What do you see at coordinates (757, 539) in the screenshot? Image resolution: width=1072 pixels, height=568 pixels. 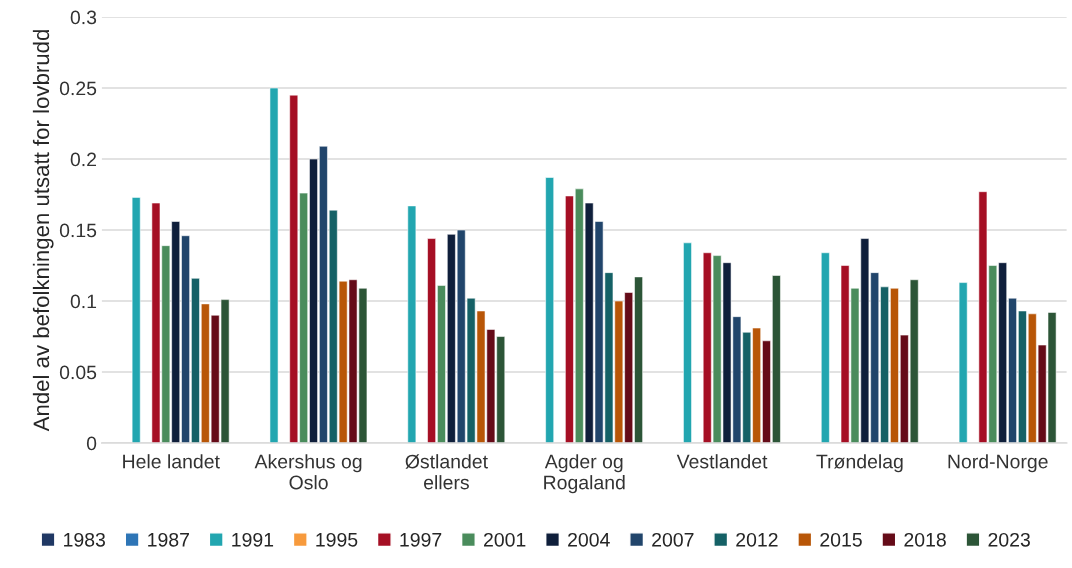 I see `legend-label: 2012` at bounding box center [757, 539].